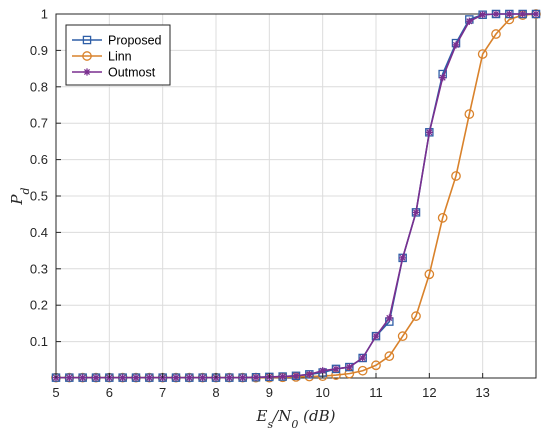 The height and width of the screenshot is (430, 550). I want to click on x-axis: 5 6 7 8 9 10 11 12 13, so click(271, 386).